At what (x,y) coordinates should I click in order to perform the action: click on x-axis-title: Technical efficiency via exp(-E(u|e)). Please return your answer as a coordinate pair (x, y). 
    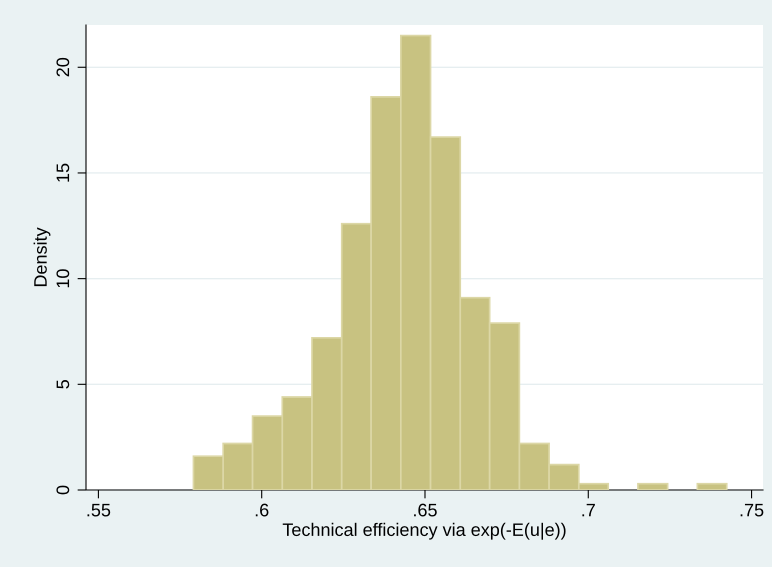
    Looking at the image, I should click on (424, 531).